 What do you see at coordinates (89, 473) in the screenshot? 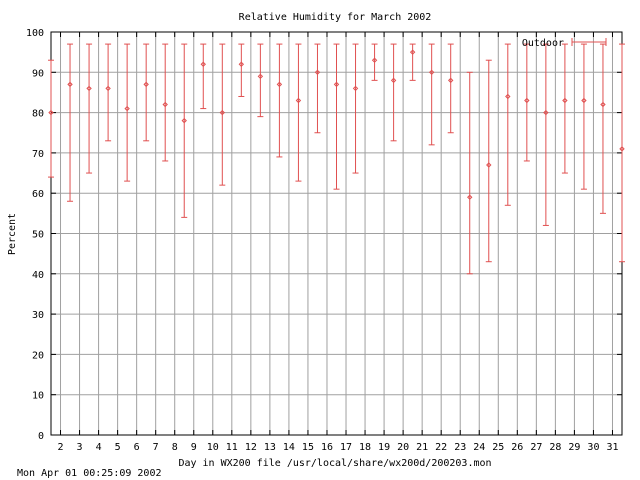
I see `footer-timestamp: Mon Apr 01 00:25:09 2002` at bounding box center [89, 473].